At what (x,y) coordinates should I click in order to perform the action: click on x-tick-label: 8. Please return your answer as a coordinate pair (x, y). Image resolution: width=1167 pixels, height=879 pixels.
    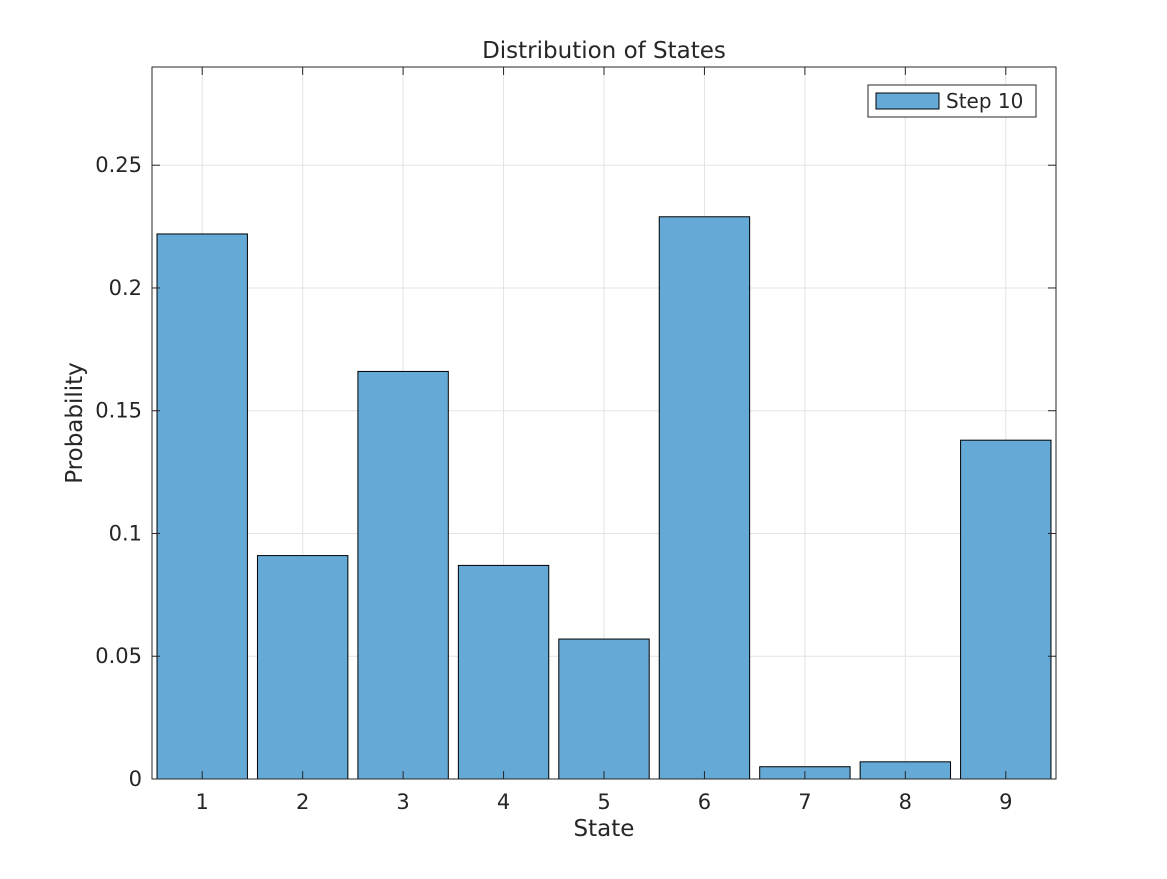
    Looking at the image, I should click on (905, 802).